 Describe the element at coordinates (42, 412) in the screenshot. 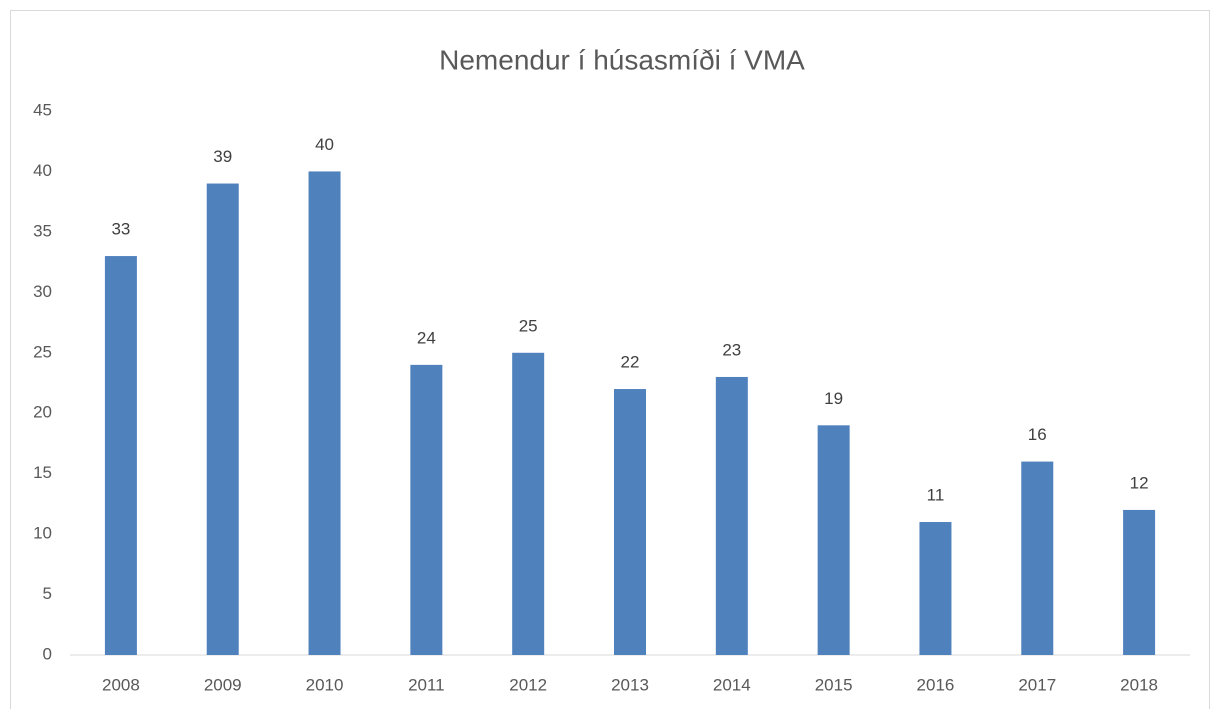

I see `y-tick-label: 20` at that location.